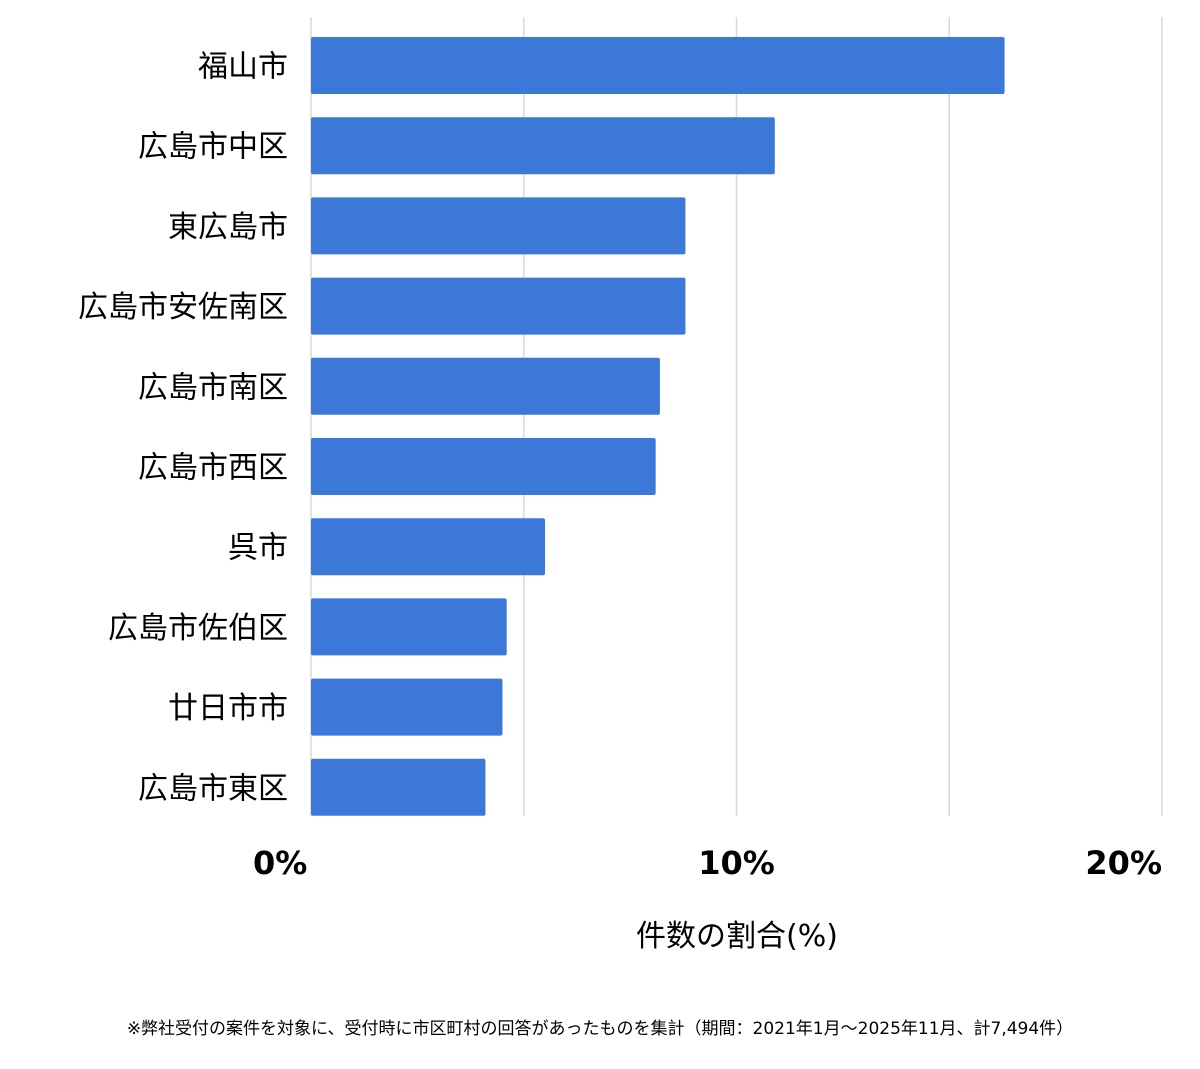  I want to click on x-tick-label-0: 0%, so click(280, 863).